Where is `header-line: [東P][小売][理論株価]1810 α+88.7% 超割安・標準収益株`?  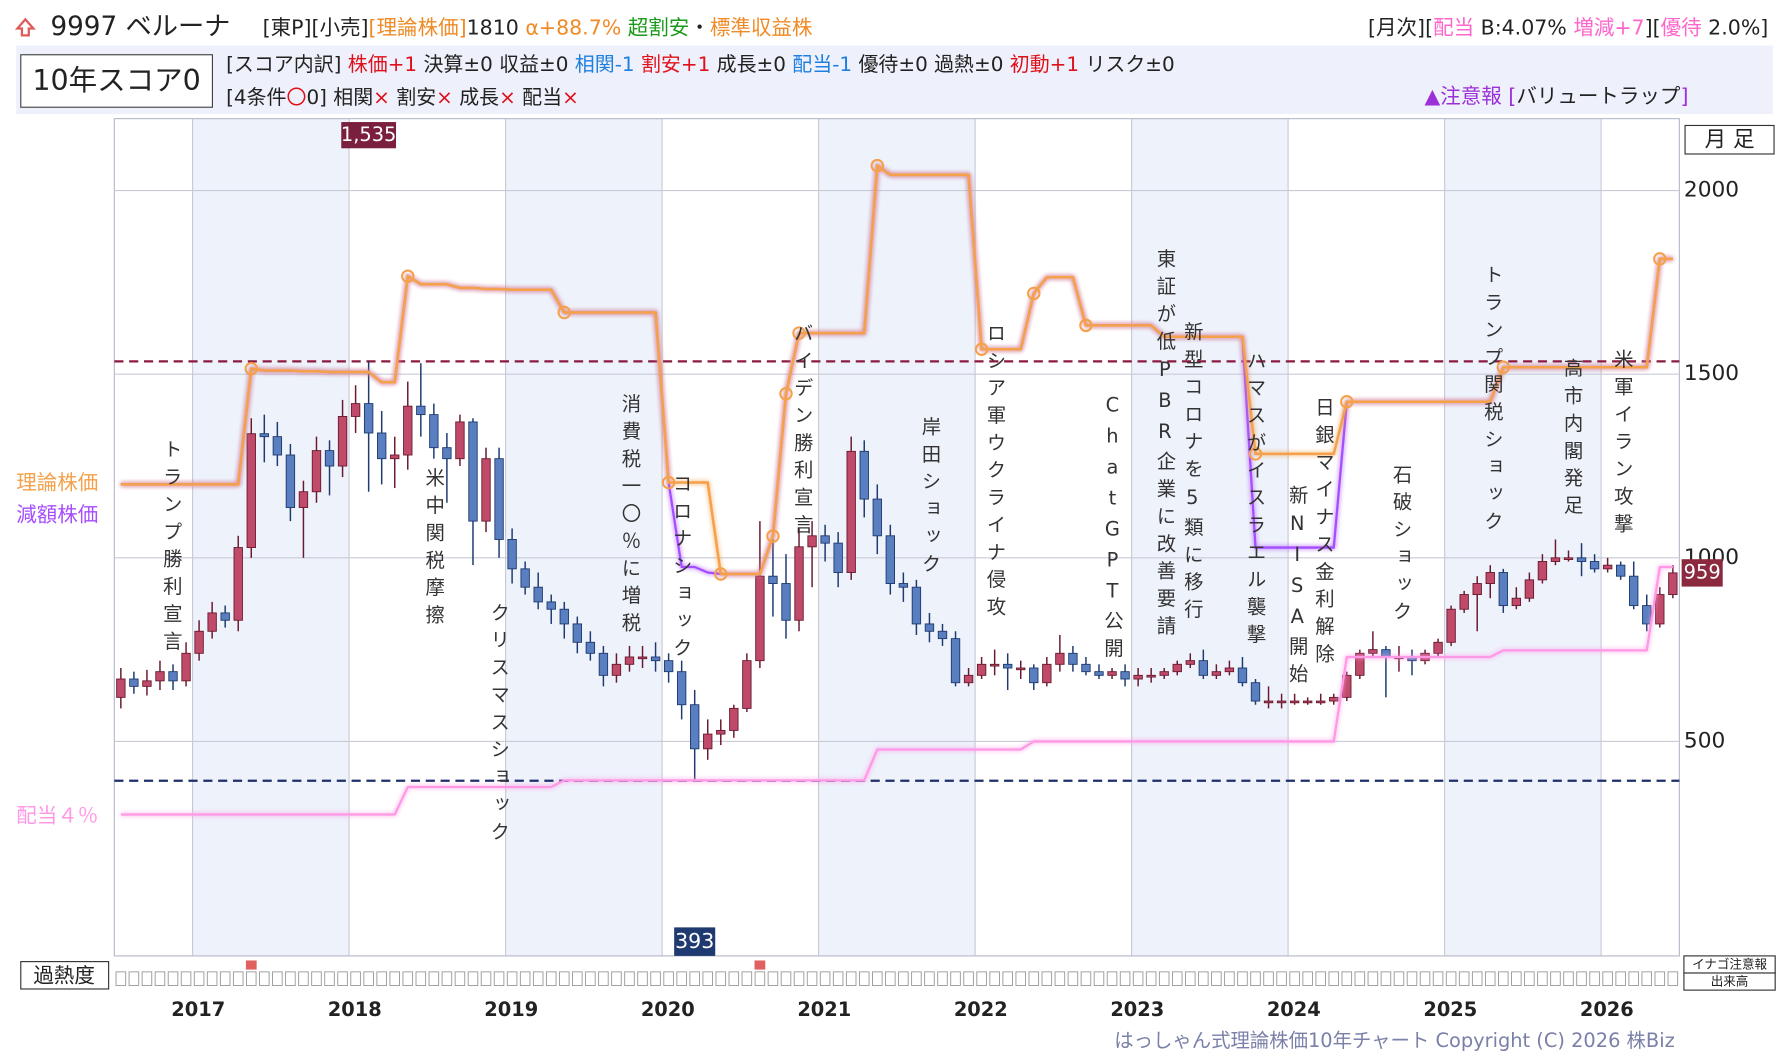 header-line: [東P][小売][理論株価]1810 α+88.7% 超割安・標準収益株 is located at coordinates (538, 28).